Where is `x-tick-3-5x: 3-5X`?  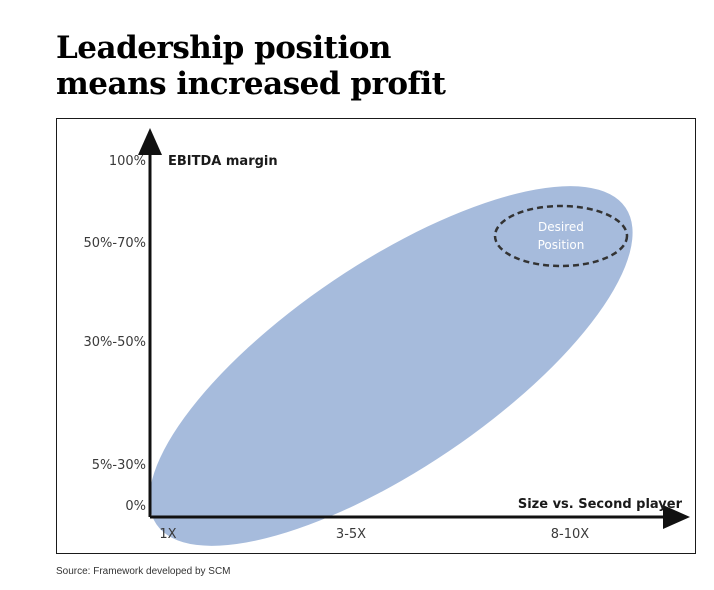
x-tick-3-5x: 3-5X is located at coordinates (351, 534).